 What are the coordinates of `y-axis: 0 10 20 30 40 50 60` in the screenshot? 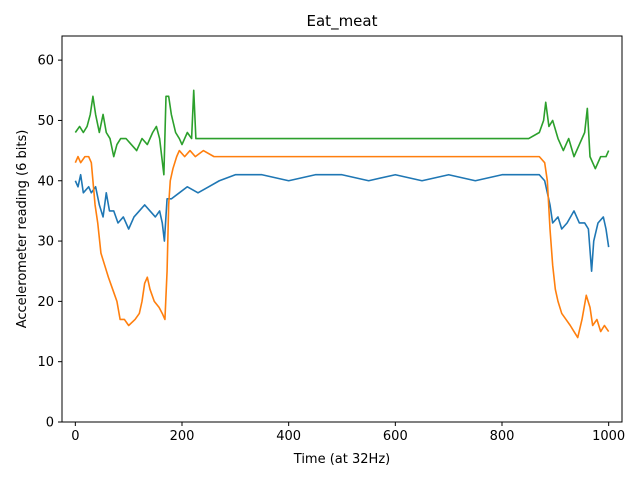 It's located at (49, 242).